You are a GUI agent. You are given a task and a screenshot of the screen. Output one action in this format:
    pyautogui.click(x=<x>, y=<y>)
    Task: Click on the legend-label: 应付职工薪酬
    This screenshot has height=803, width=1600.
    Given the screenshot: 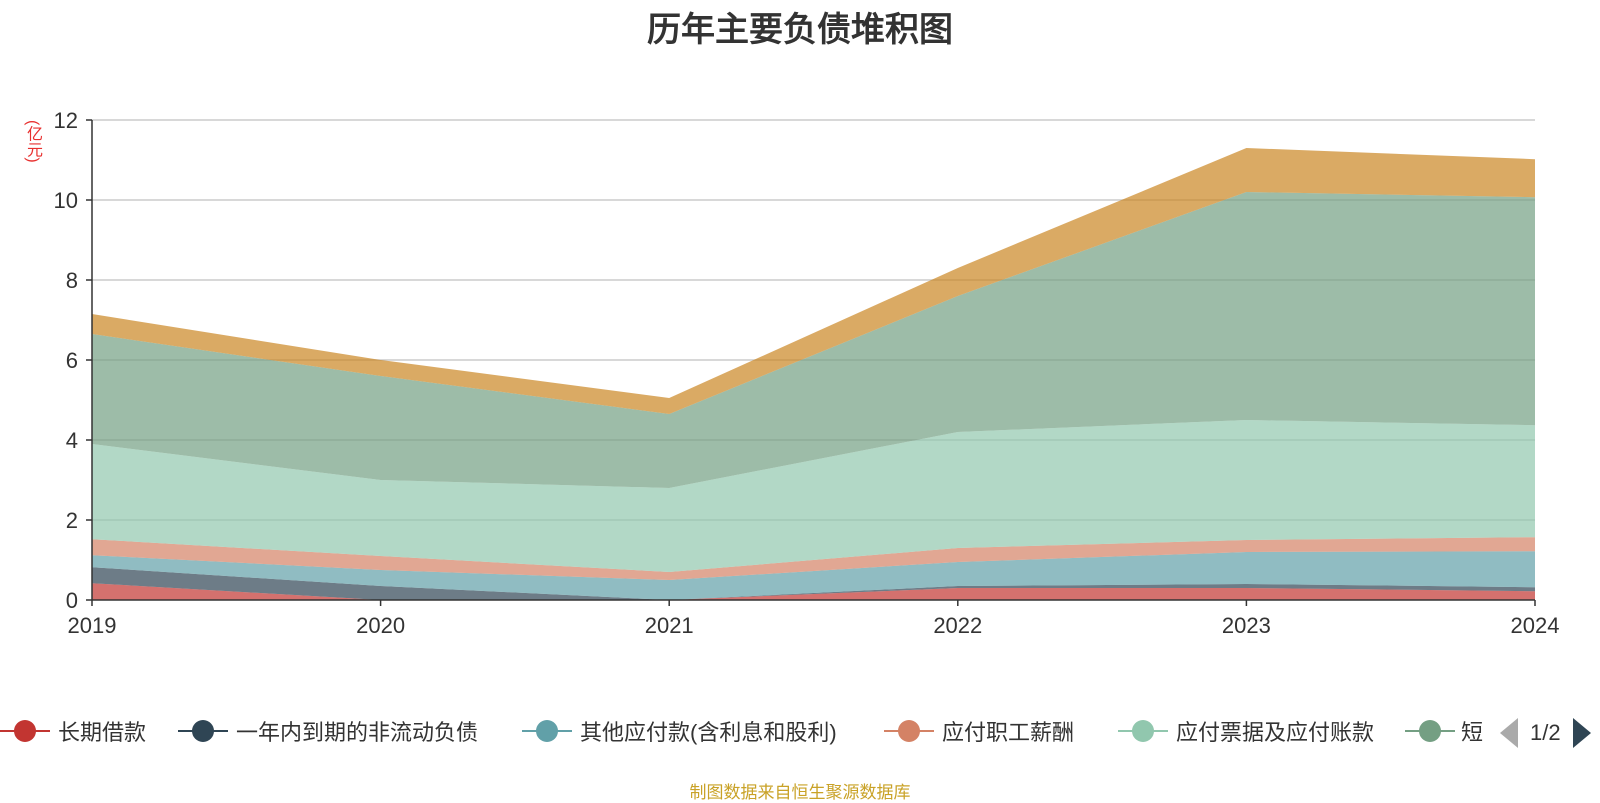 What is the action you would take?
    pyautogui.click(x=1008, y=732)
    